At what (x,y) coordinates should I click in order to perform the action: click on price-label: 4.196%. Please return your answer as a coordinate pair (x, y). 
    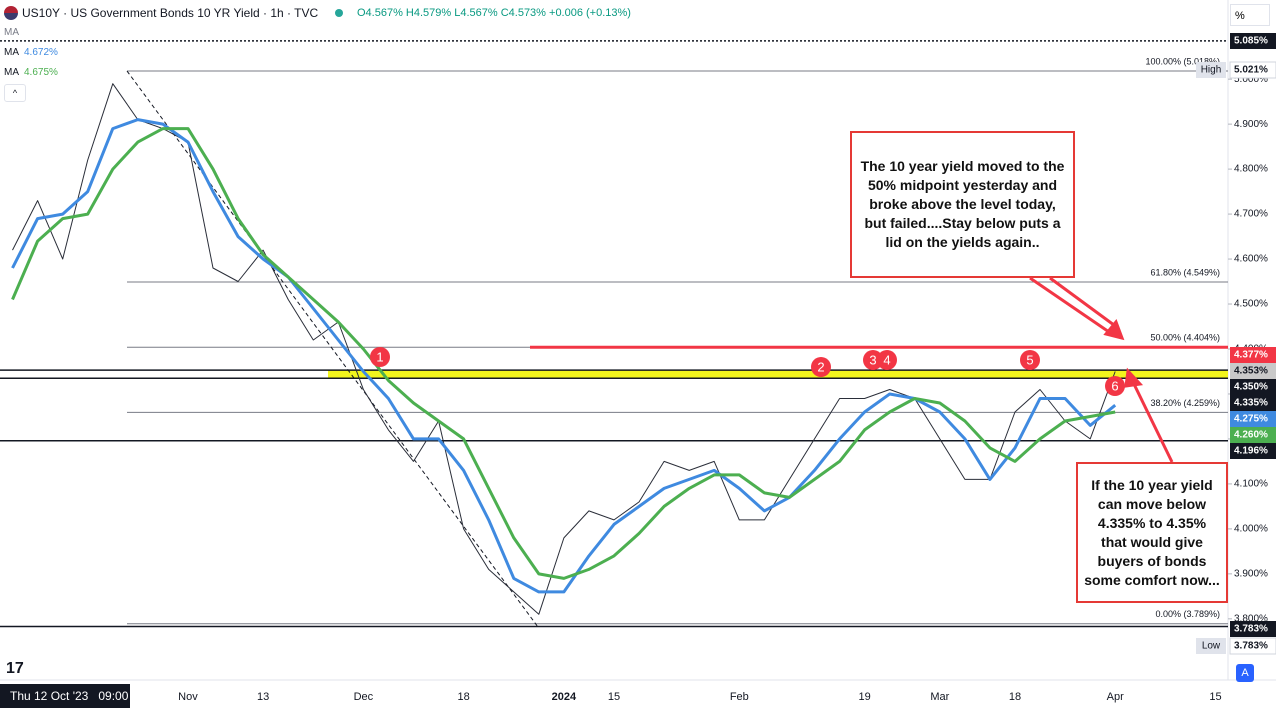
    Looking at the image, I should click on (1251, 451).